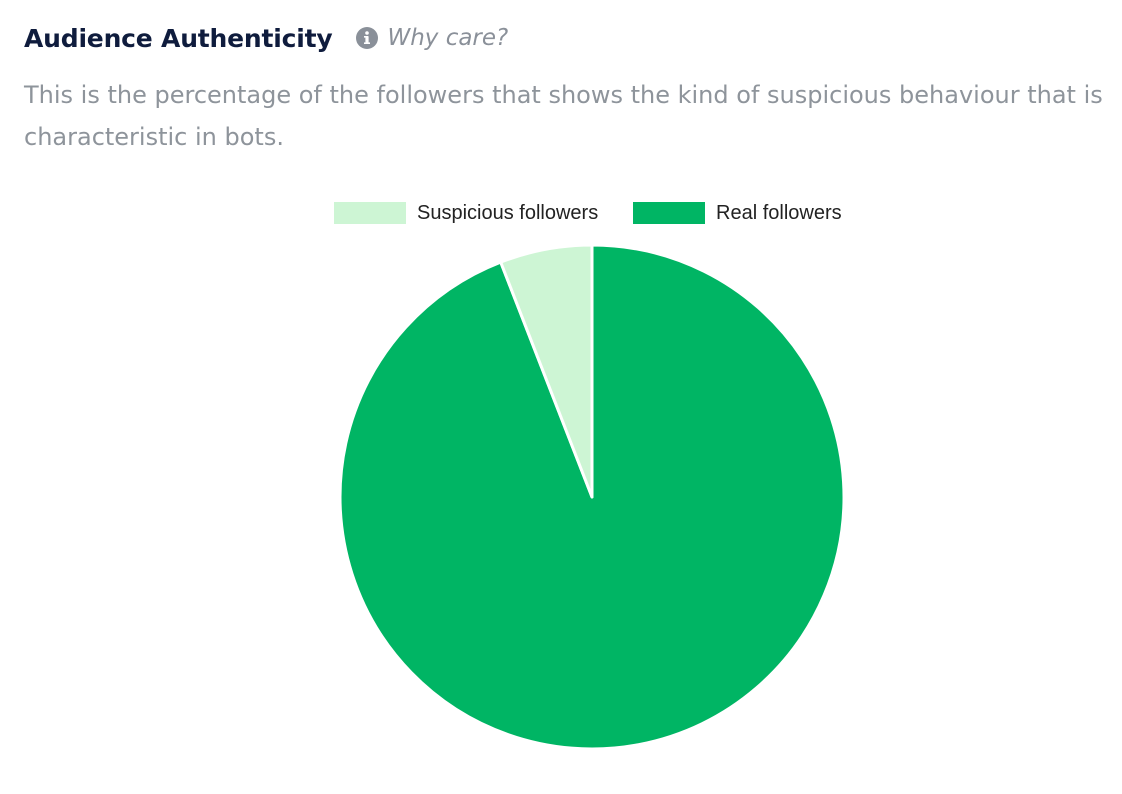 The width and height of the screenshot is (1122, 794). Describe the element at coordinates (367, 38) in the screenshot. I see `info-icon` at that location.